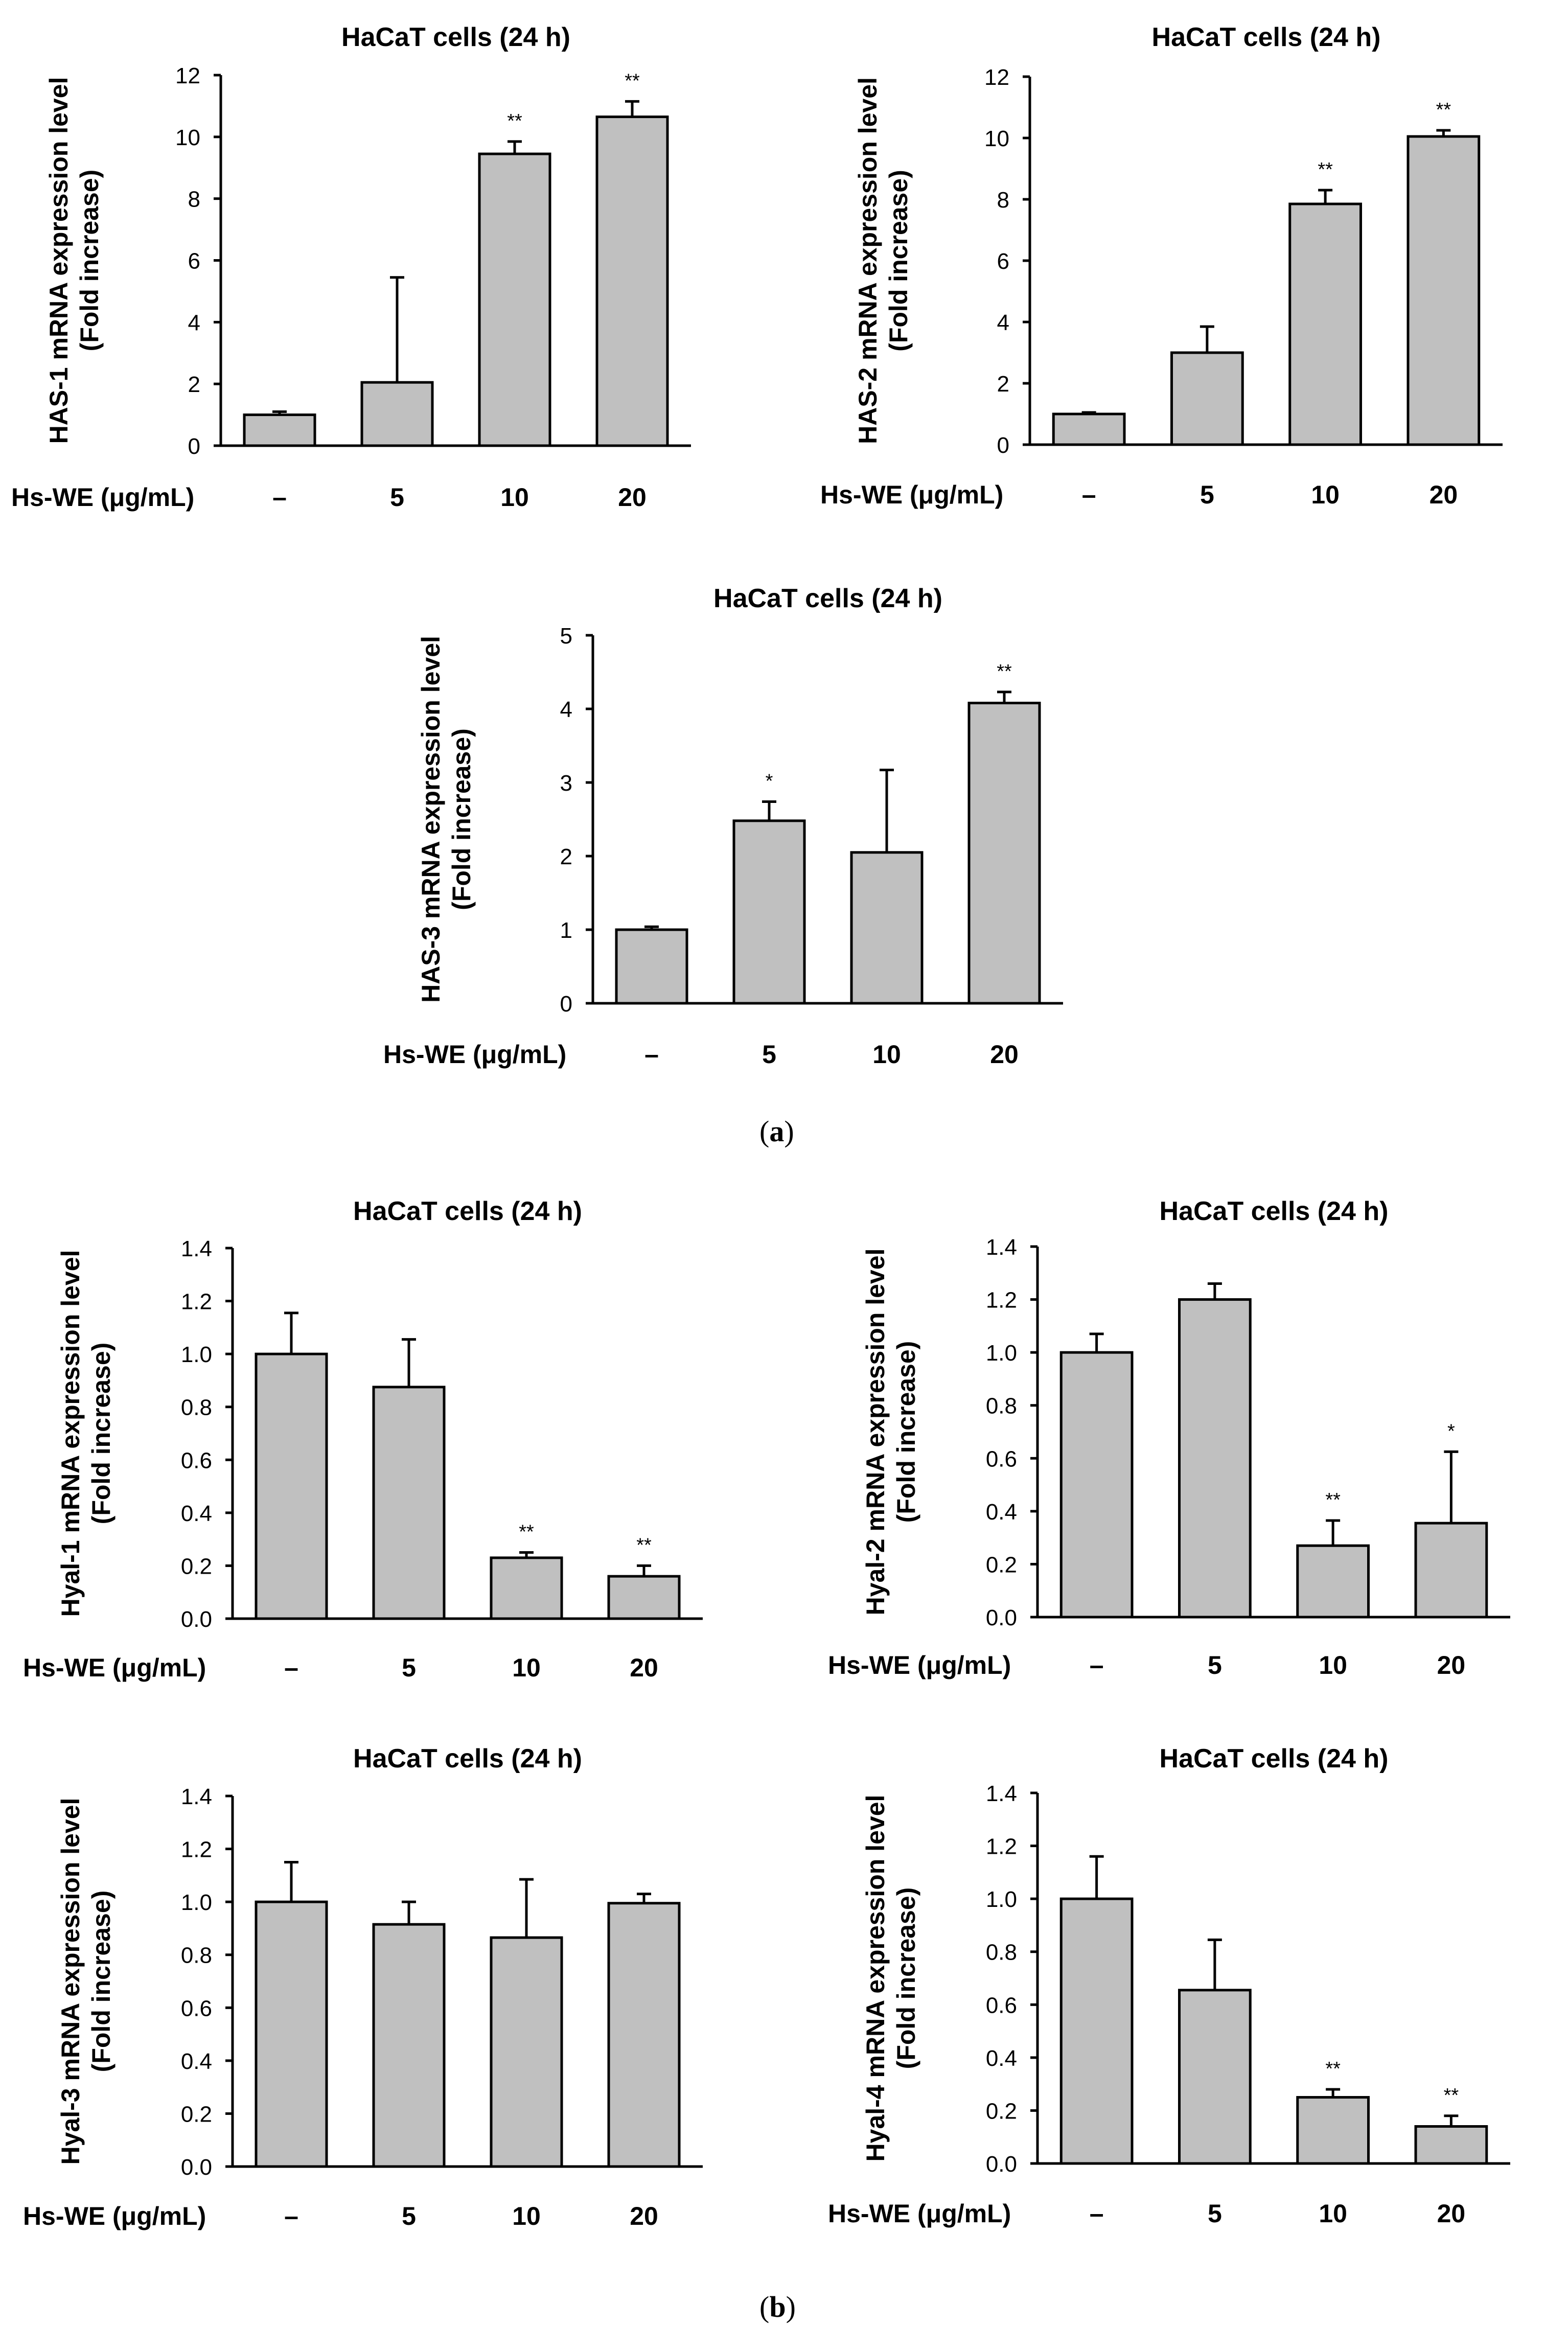 The width and height of the screenshot is (1568, 2349). I want to click on panel-a-caption: (a), so click(777, 1131).